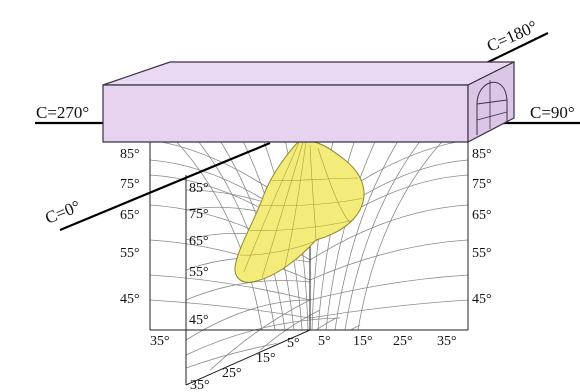 The image size is (580, 392). I want to click on luminaire-top, so click(308, 73).